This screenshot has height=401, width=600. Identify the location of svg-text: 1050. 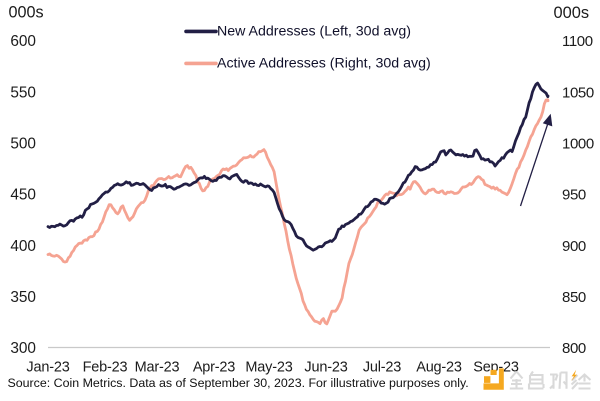
(578, 92).